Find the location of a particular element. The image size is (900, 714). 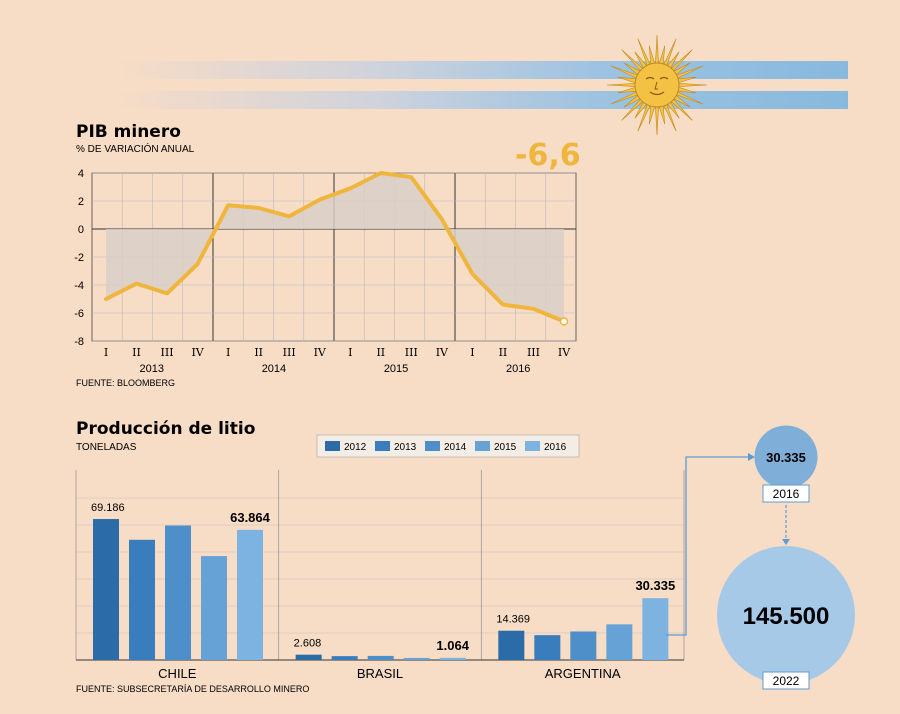

pib-y-tick-label: -4 is located at coordinates (79, 286).